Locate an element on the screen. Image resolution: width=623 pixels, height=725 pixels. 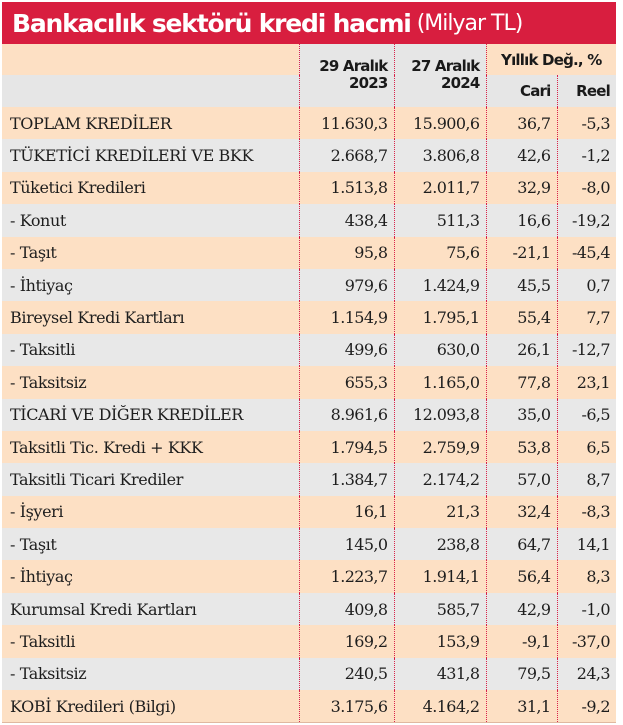
row-label: Taksitli Ticari Krediler is located at coordinates (150, 479).